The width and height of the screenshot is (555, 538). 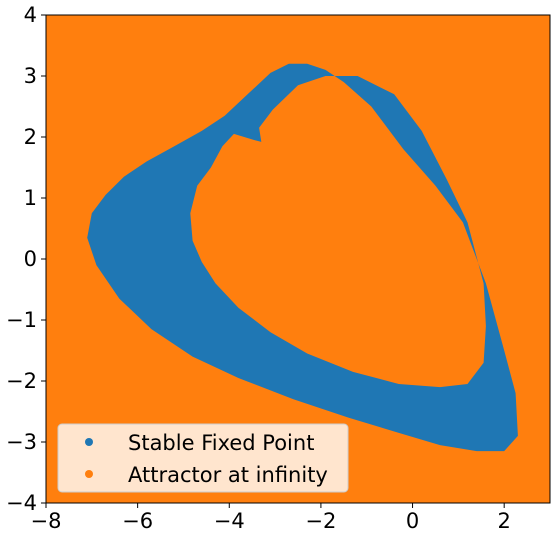 I want to click on x-tick-label: −8, so click(x=46, y=521).